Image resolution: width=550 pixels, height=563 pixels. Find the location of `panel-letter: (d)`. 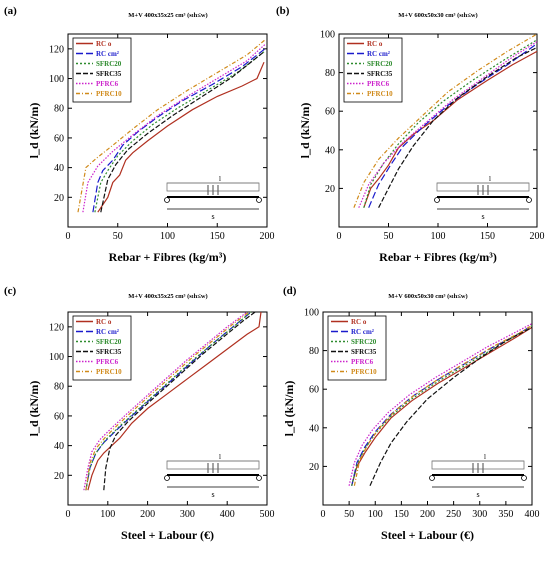

panel-letter: (d) is located at coordinates (290, 291).